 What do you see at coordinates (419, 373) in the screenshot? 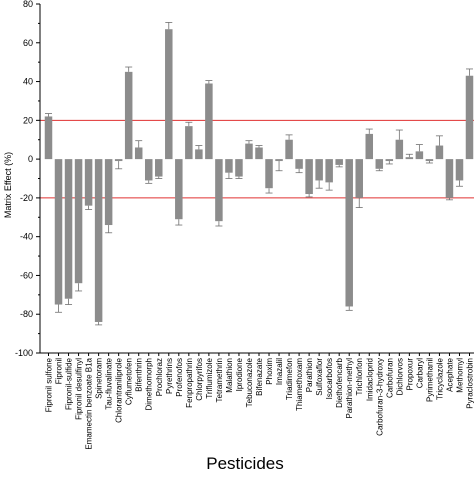
I see `x-tick-label: Carbaryl` at bounding box center [419, 373].